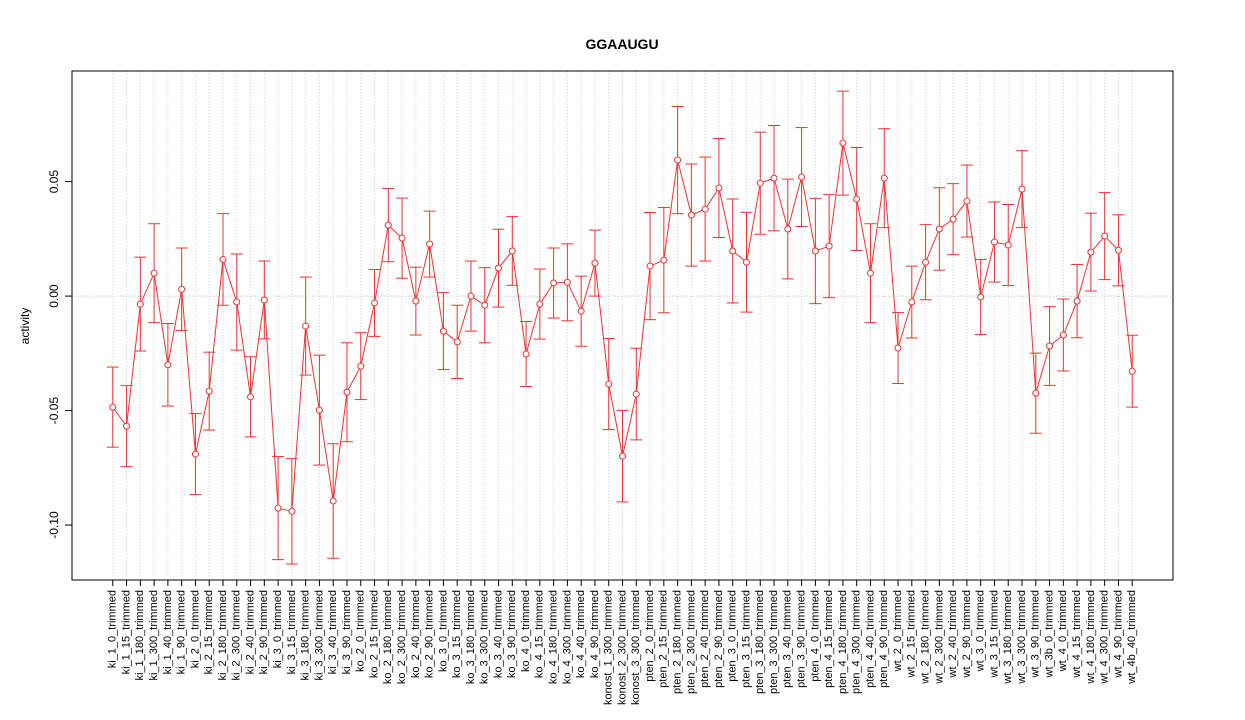  I want to click on x-tick-label: ko_4_180_trimmed, so click(554, 637).